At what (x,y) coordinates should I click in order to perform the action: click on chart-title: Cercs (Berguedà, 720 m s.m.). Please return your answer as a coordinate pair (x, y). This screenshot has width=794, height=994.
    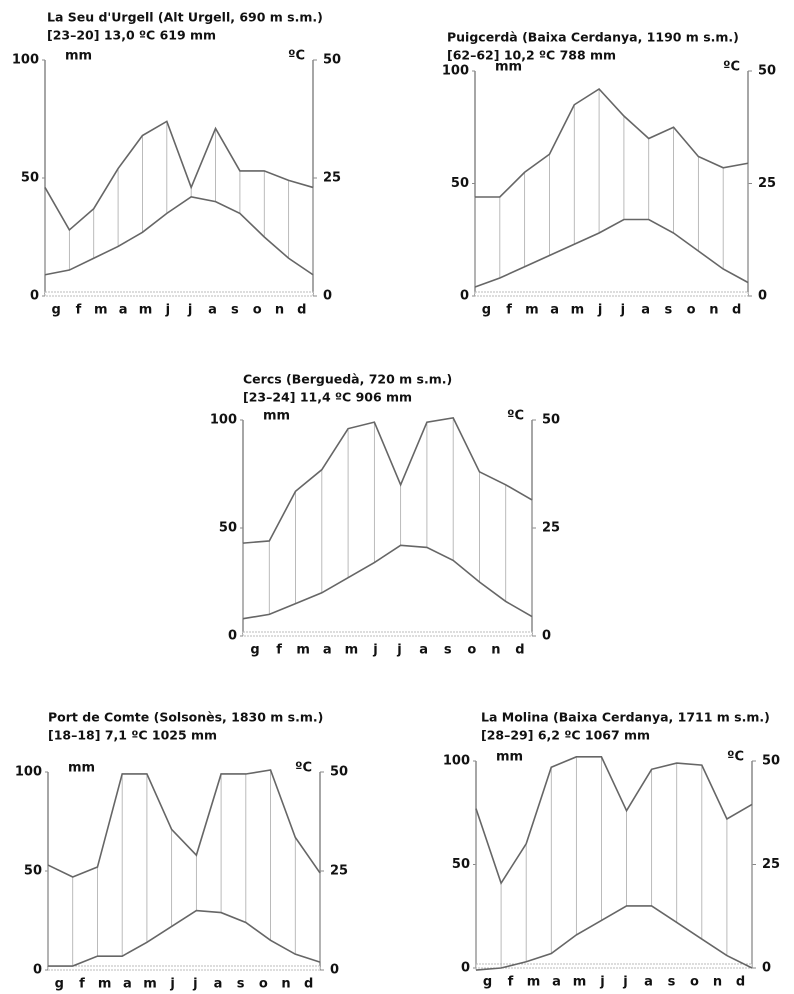
    Looking at the image, I should click on (347, 379).